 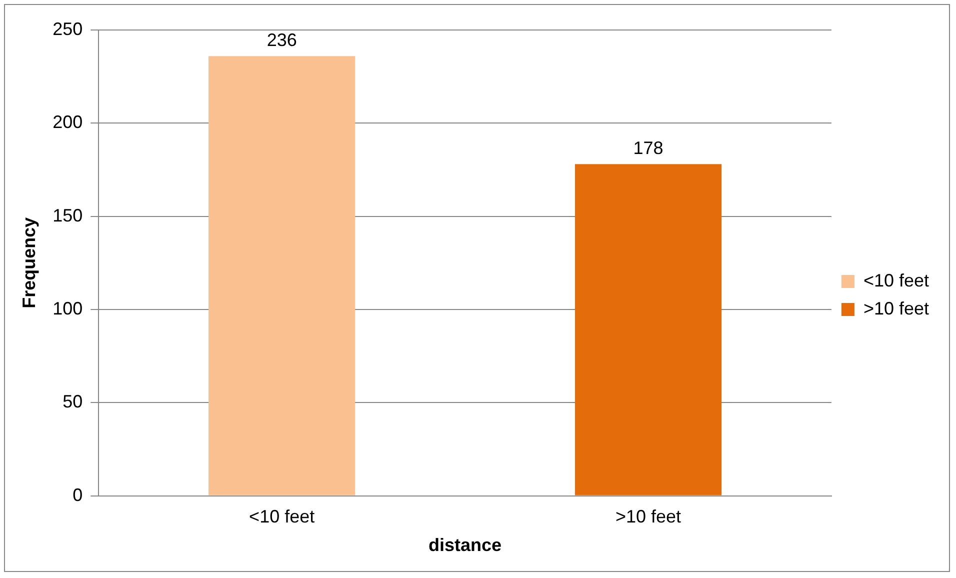 I want to click on y-tick-label: 150, so click(x=67, y=215).